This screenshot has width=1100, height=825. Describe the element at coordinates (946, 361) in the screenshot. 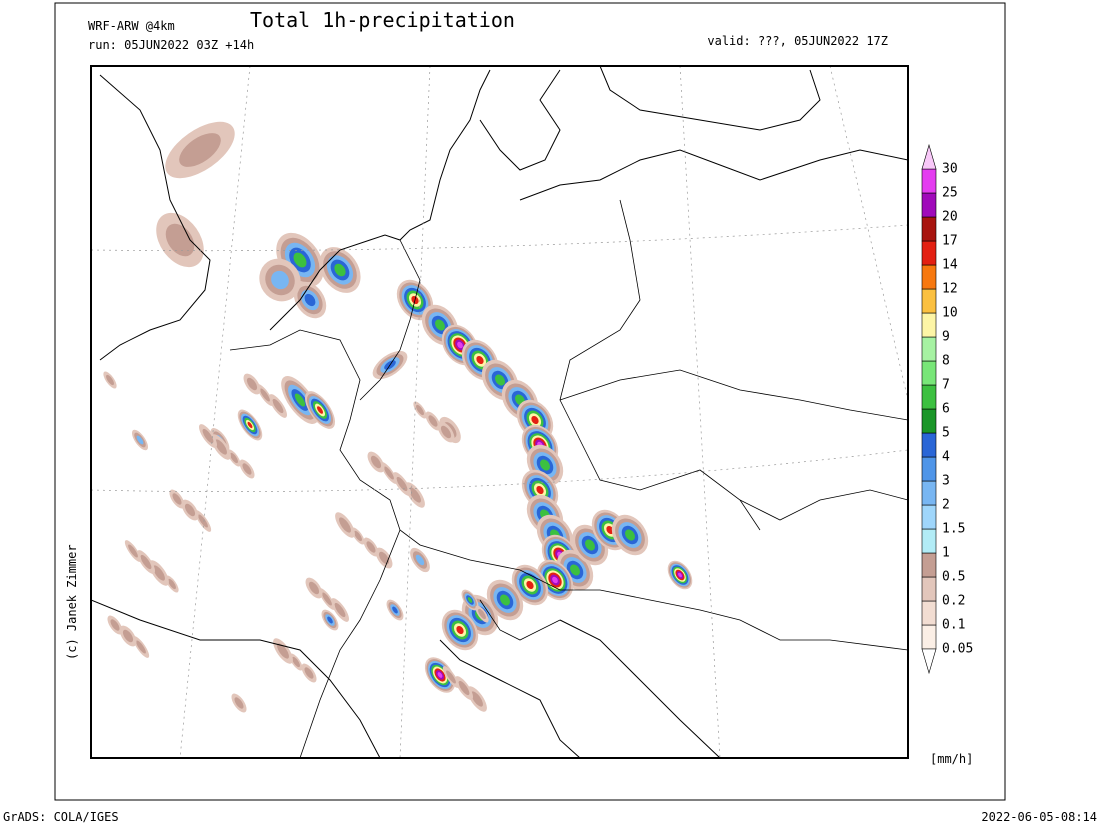

I see `colorbar-label: 8` at that location.